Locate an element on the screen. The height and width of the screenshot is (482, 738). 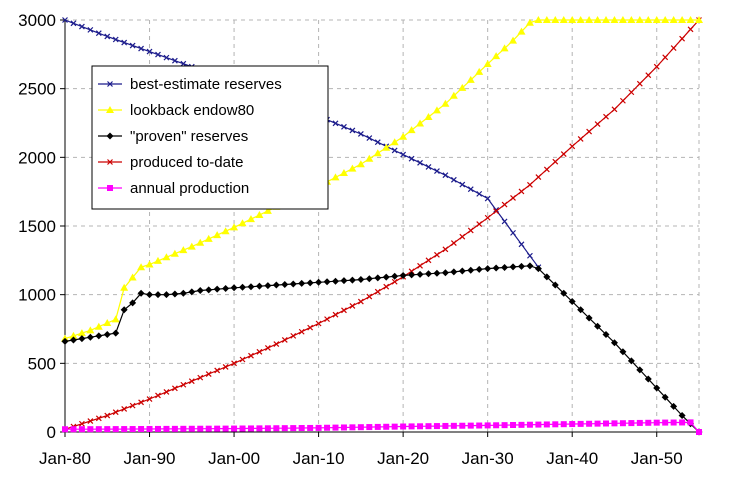
legend-item-produced-to-date: produced to-date is located at coordinates (170, 162).